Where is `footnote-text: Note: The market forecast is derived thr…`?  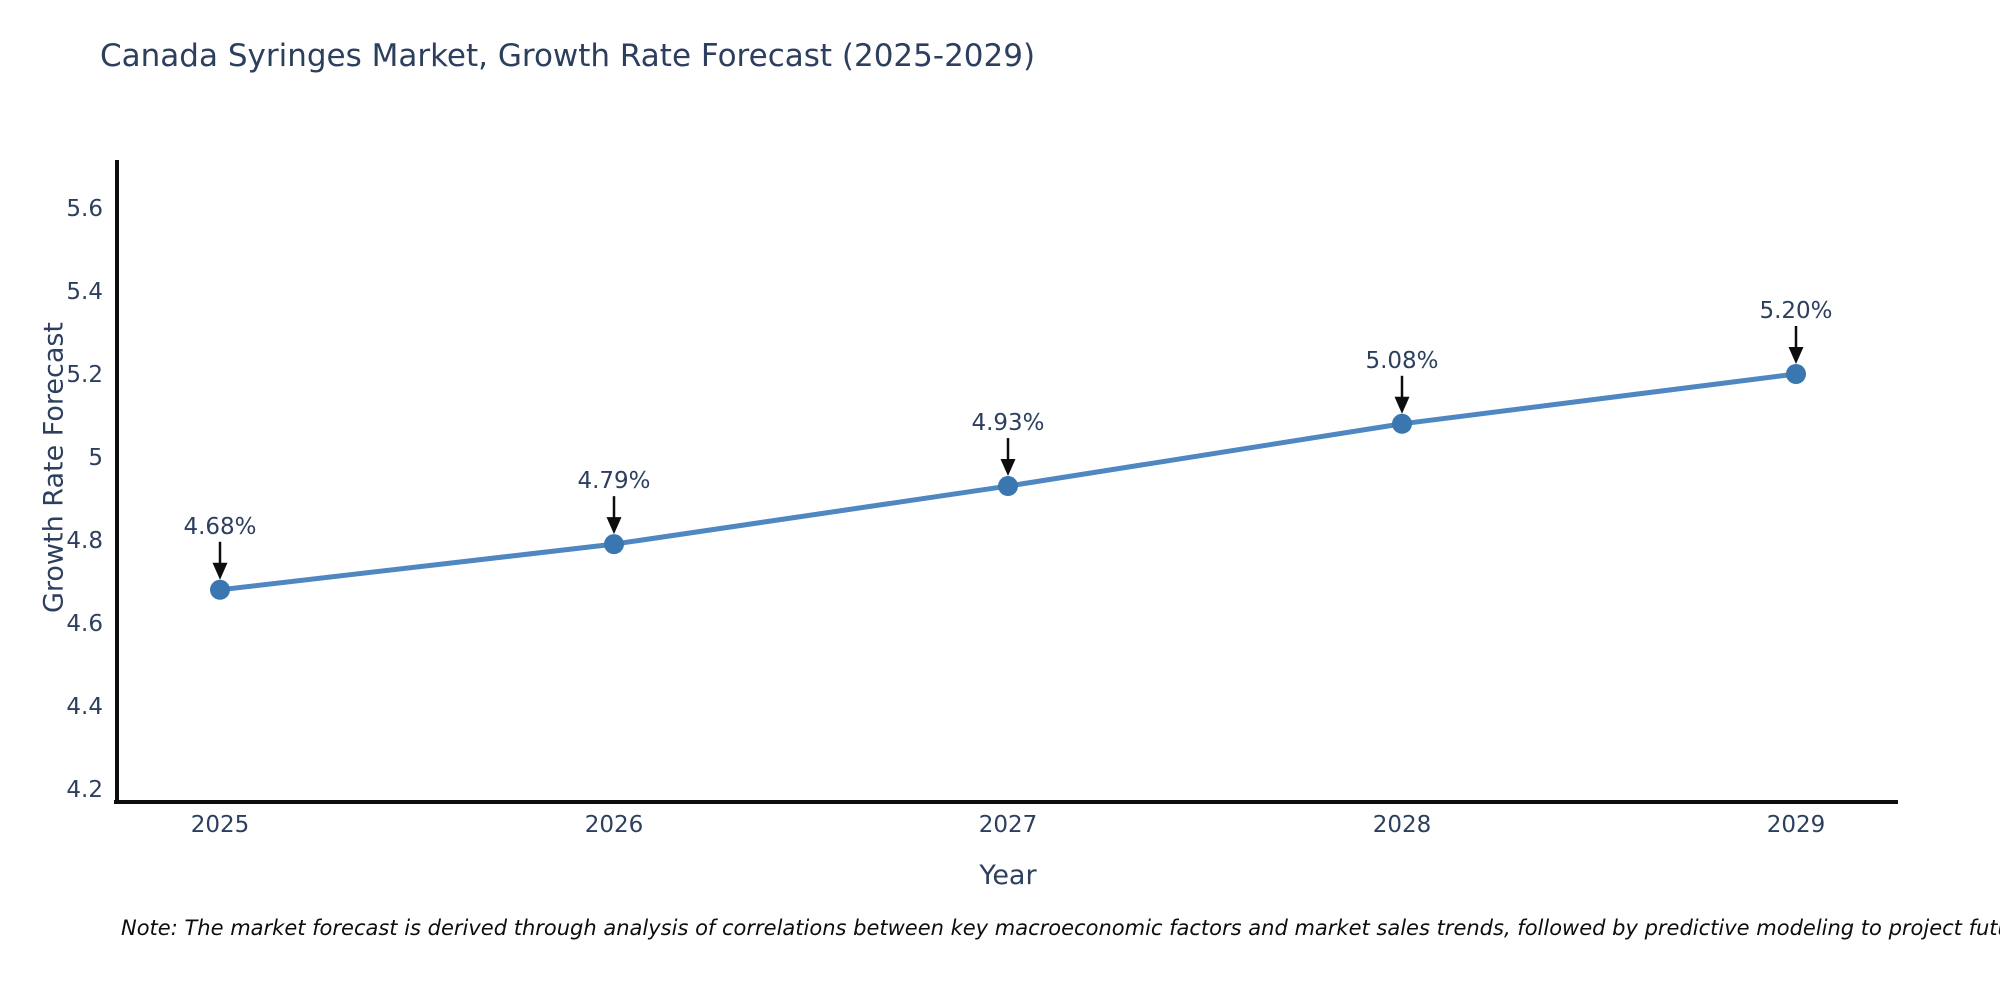 footnote-text: Note: The market forecast is derived thr… is located at coordinates (1060, 928).